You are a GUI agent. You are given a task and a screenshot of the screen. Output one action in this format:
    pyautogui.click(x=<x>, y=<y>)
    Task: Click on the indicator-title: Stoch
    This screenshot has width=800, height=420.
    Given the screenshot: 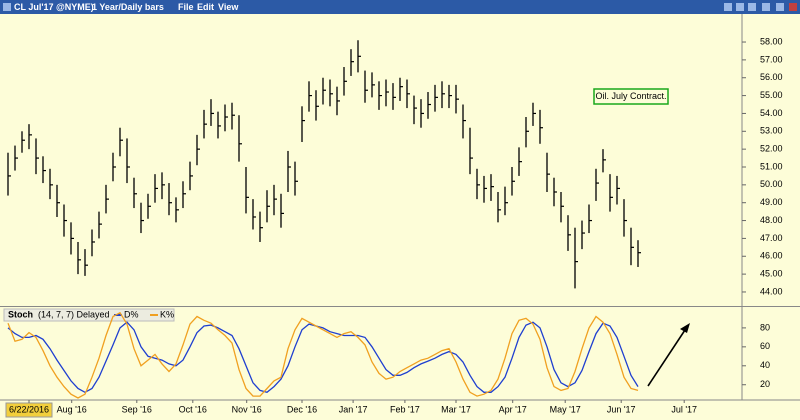 What is the action you would take?
    pyautogui.click(x=20, y=314)
    